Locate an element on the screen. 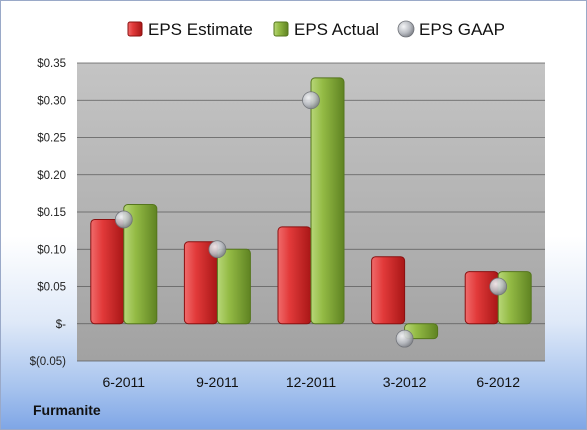 The image size is (587, 430). gaap-marker-6-2011 is located at coordinates (123, 219).